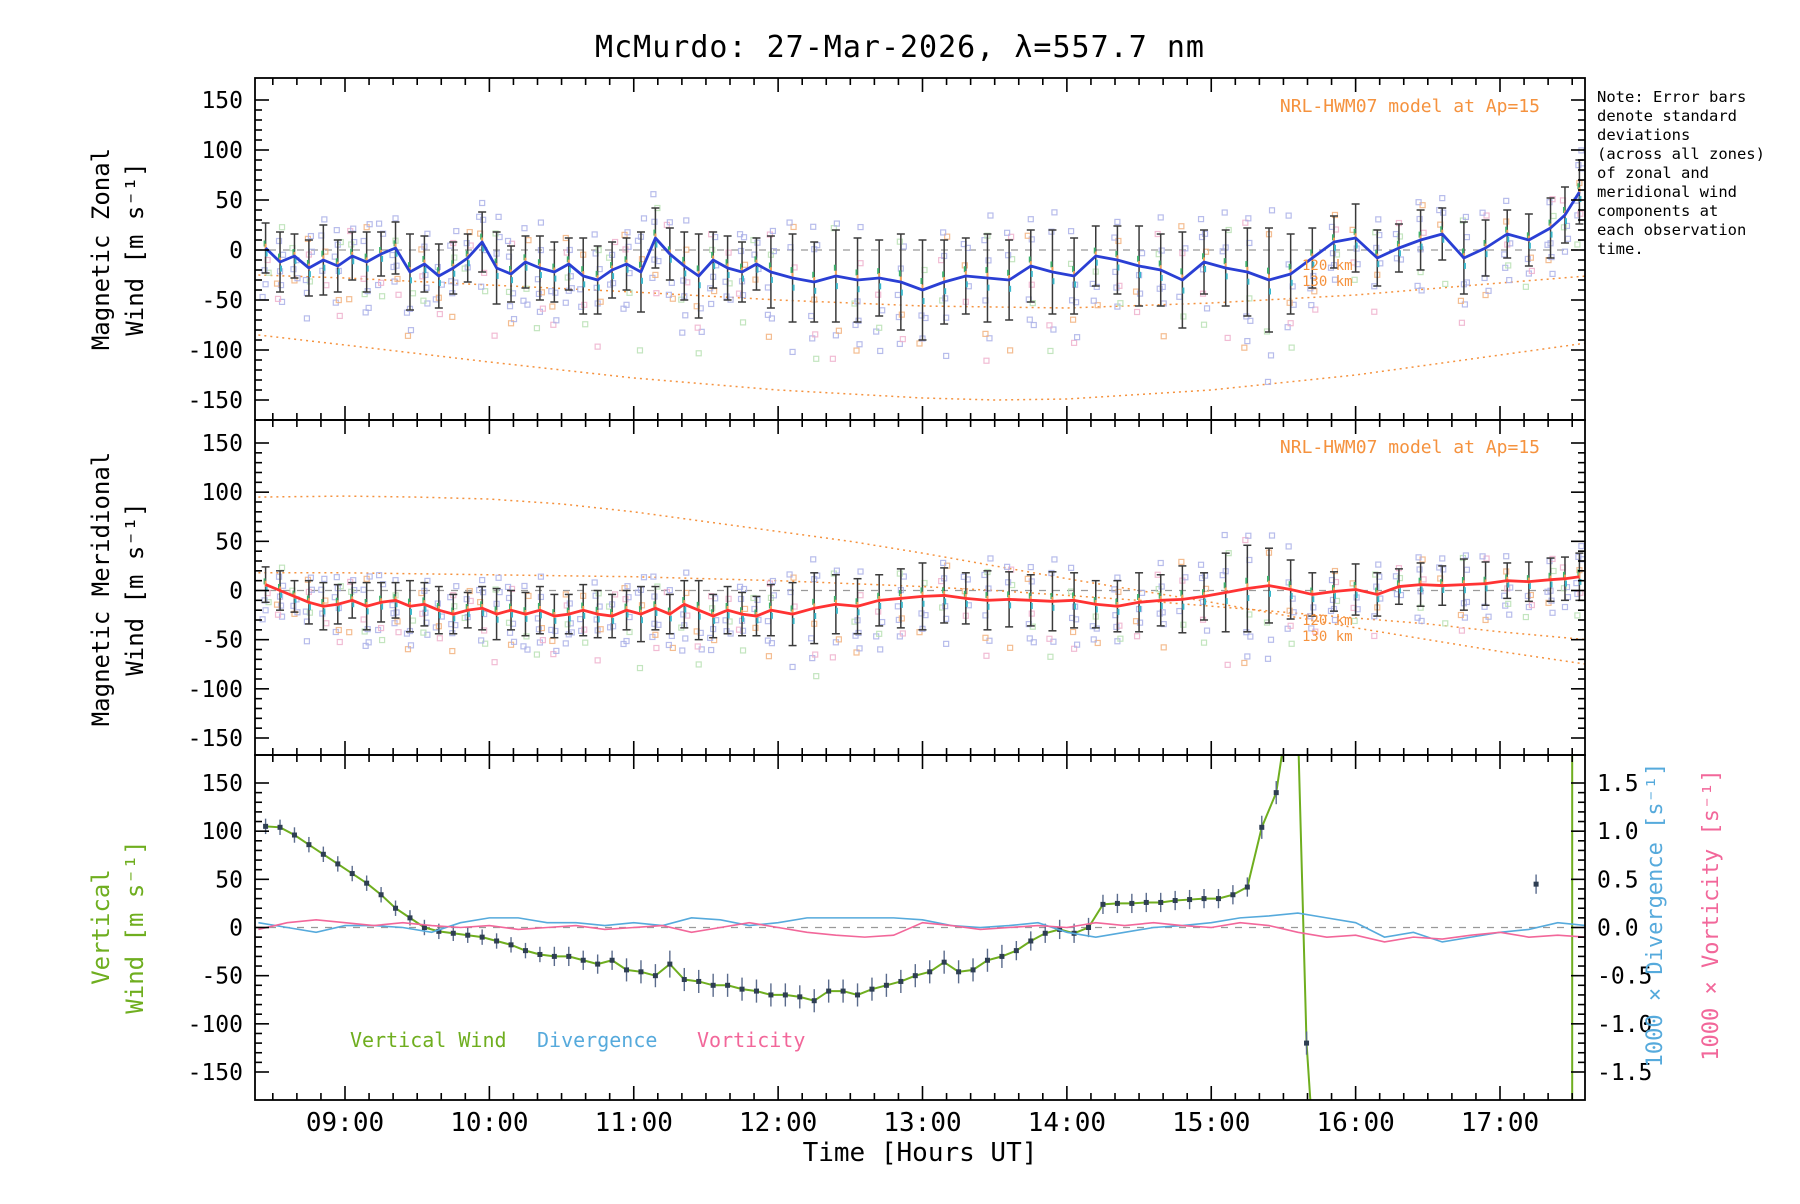 This screenshot has width=1800, height=1204. Describe the element at coordinates (1618, 832) in the screenshot. I see `svg-text: 1.0` at that location.